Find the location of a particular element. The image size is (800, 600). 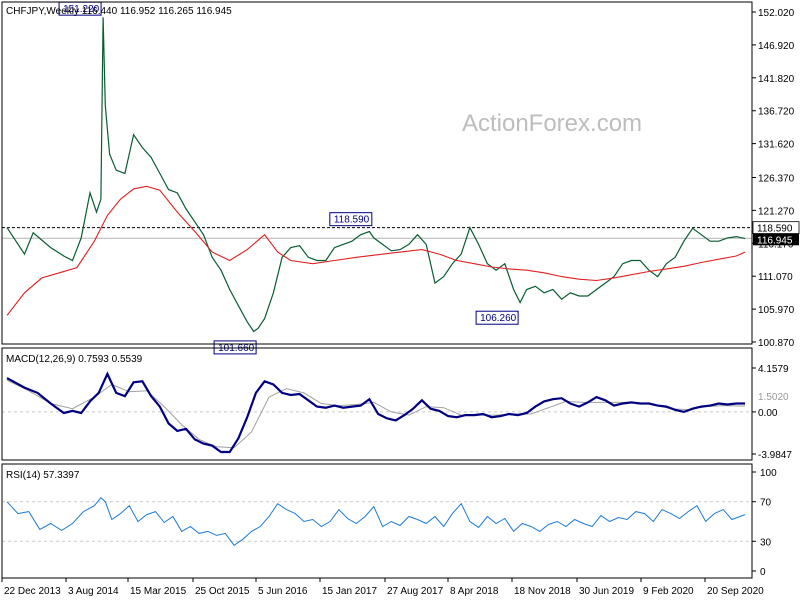

x-tick-label: 20 Sep 2020 is located at coordinates (735, 591).